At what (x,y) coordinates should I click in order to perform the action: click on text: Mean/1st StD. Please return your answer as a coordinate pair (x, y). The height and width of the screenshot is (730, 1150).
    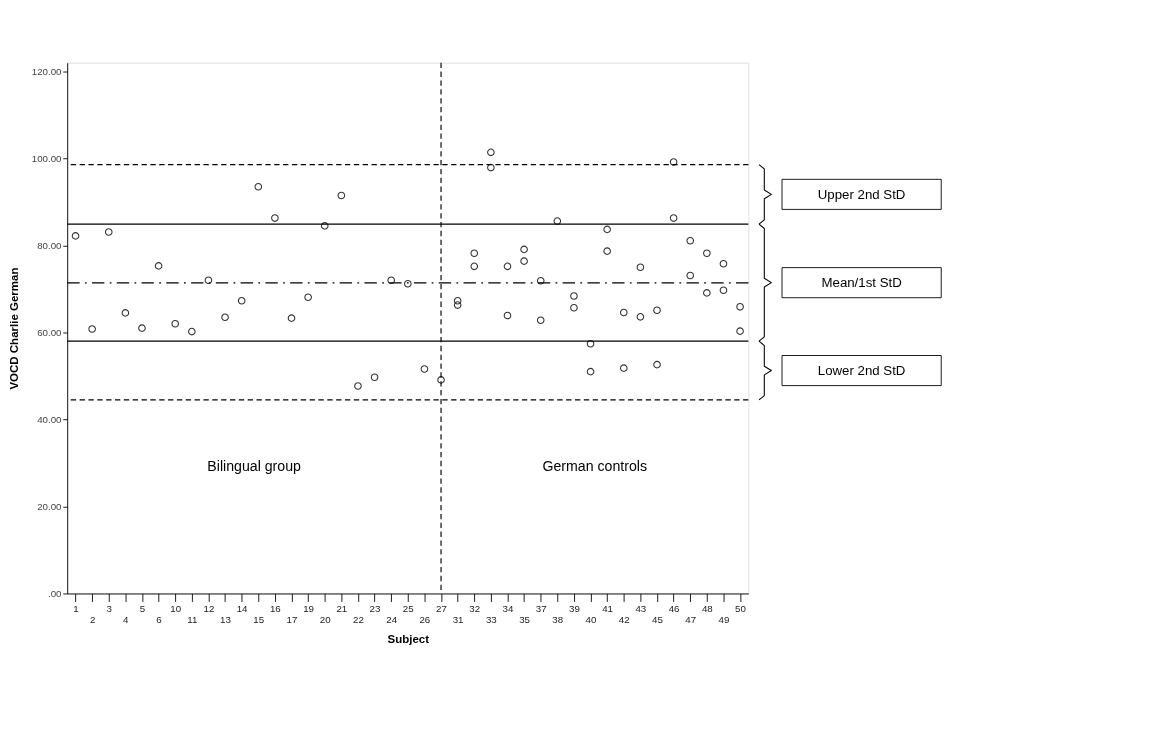
    Looking at the image, I should click on (861, 283).